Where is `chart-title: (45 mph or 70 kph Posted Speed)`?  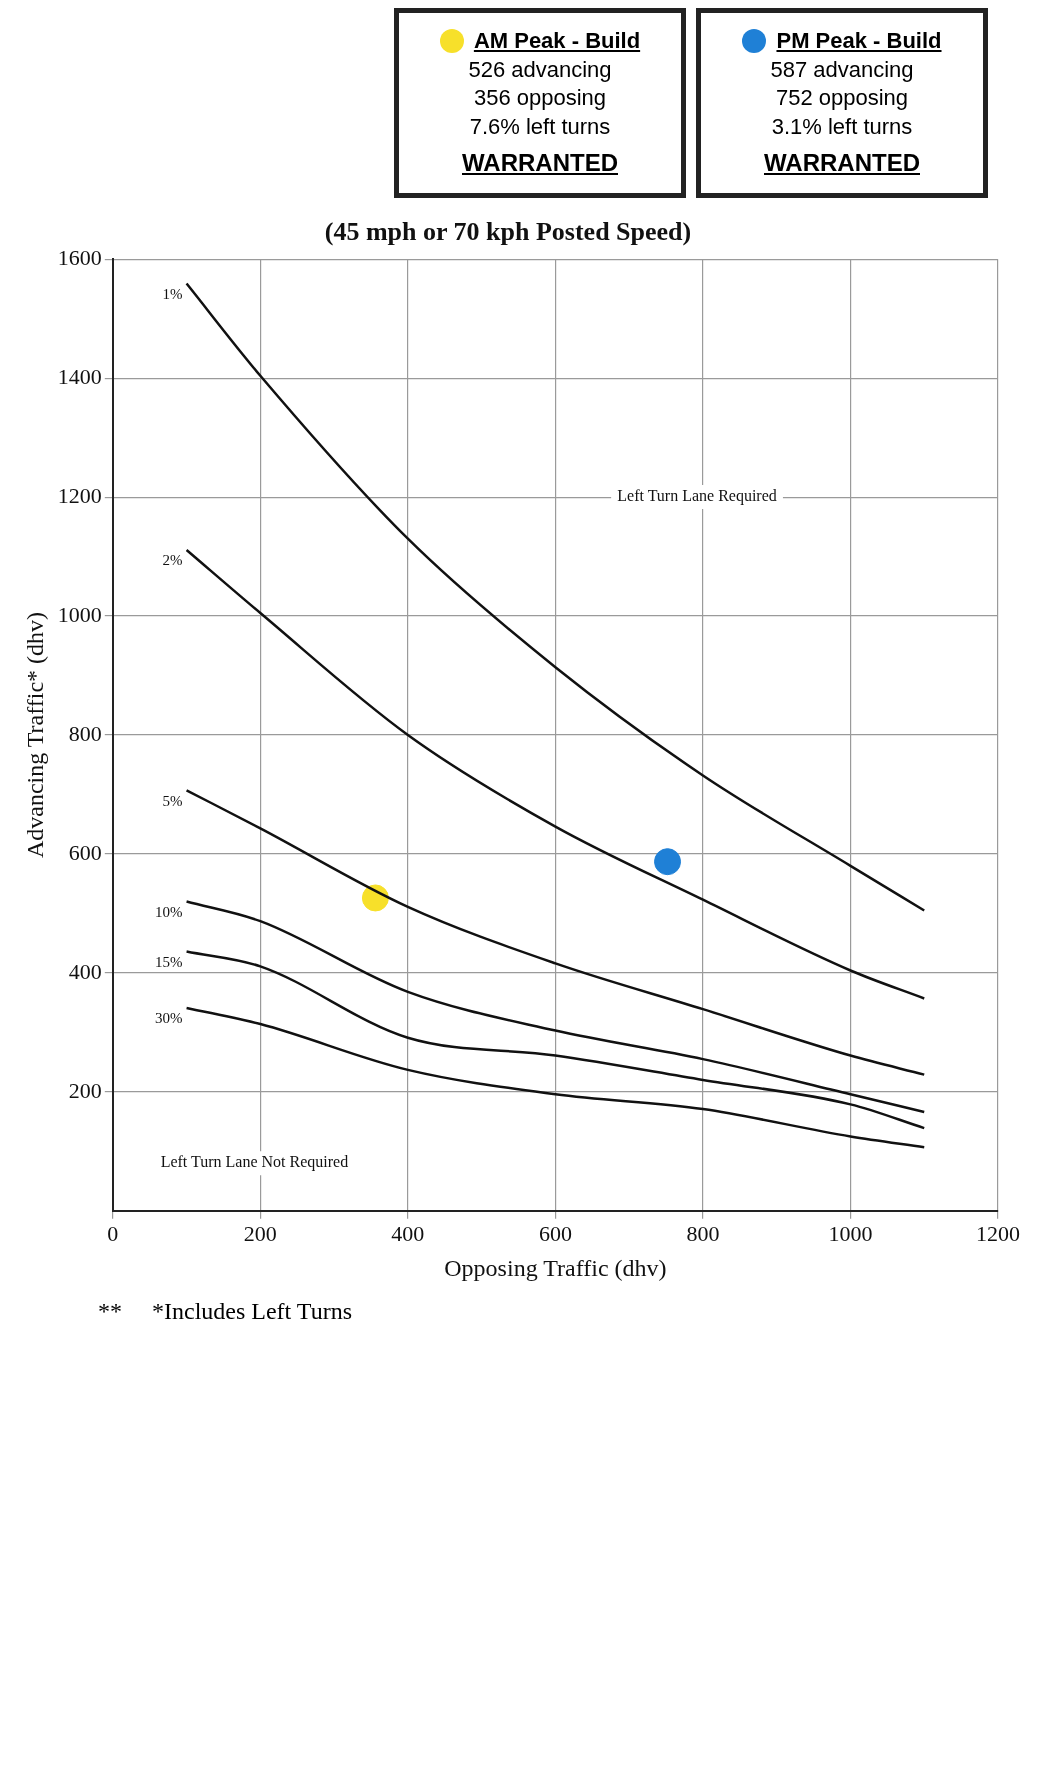
chart-title: (45 mph or 70 kph Posted Speed) is located at coordinates (508, 231).